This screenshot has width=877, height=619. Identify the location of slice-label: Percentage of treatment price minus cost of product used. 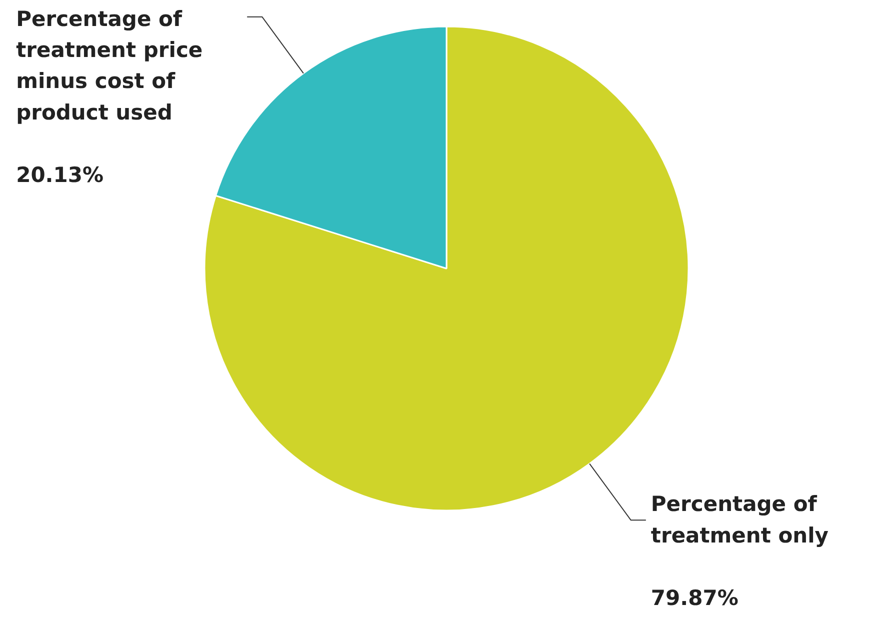
(109, 65).